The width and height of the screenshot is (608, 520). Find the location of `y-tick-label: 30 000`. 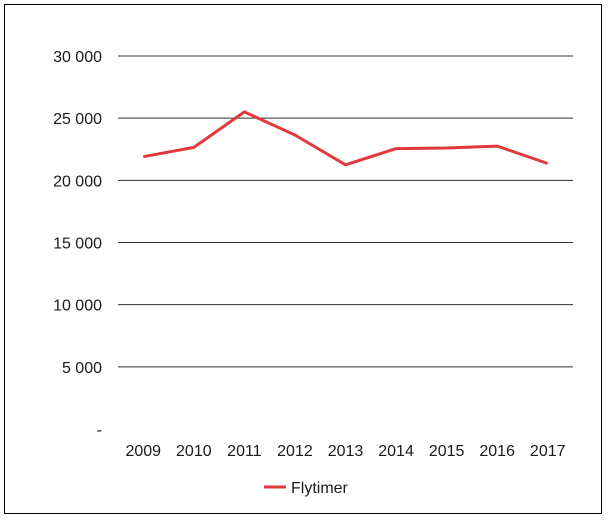

y-tick-label: 30 000 is located at coordinates (77, 57).